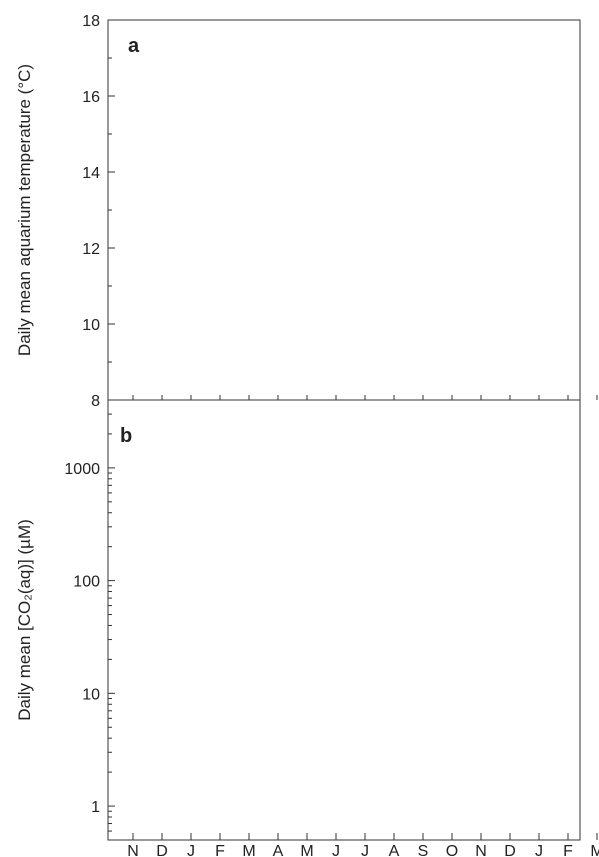  I want to click on y-tick-label-a: 14, so click(91, 173).